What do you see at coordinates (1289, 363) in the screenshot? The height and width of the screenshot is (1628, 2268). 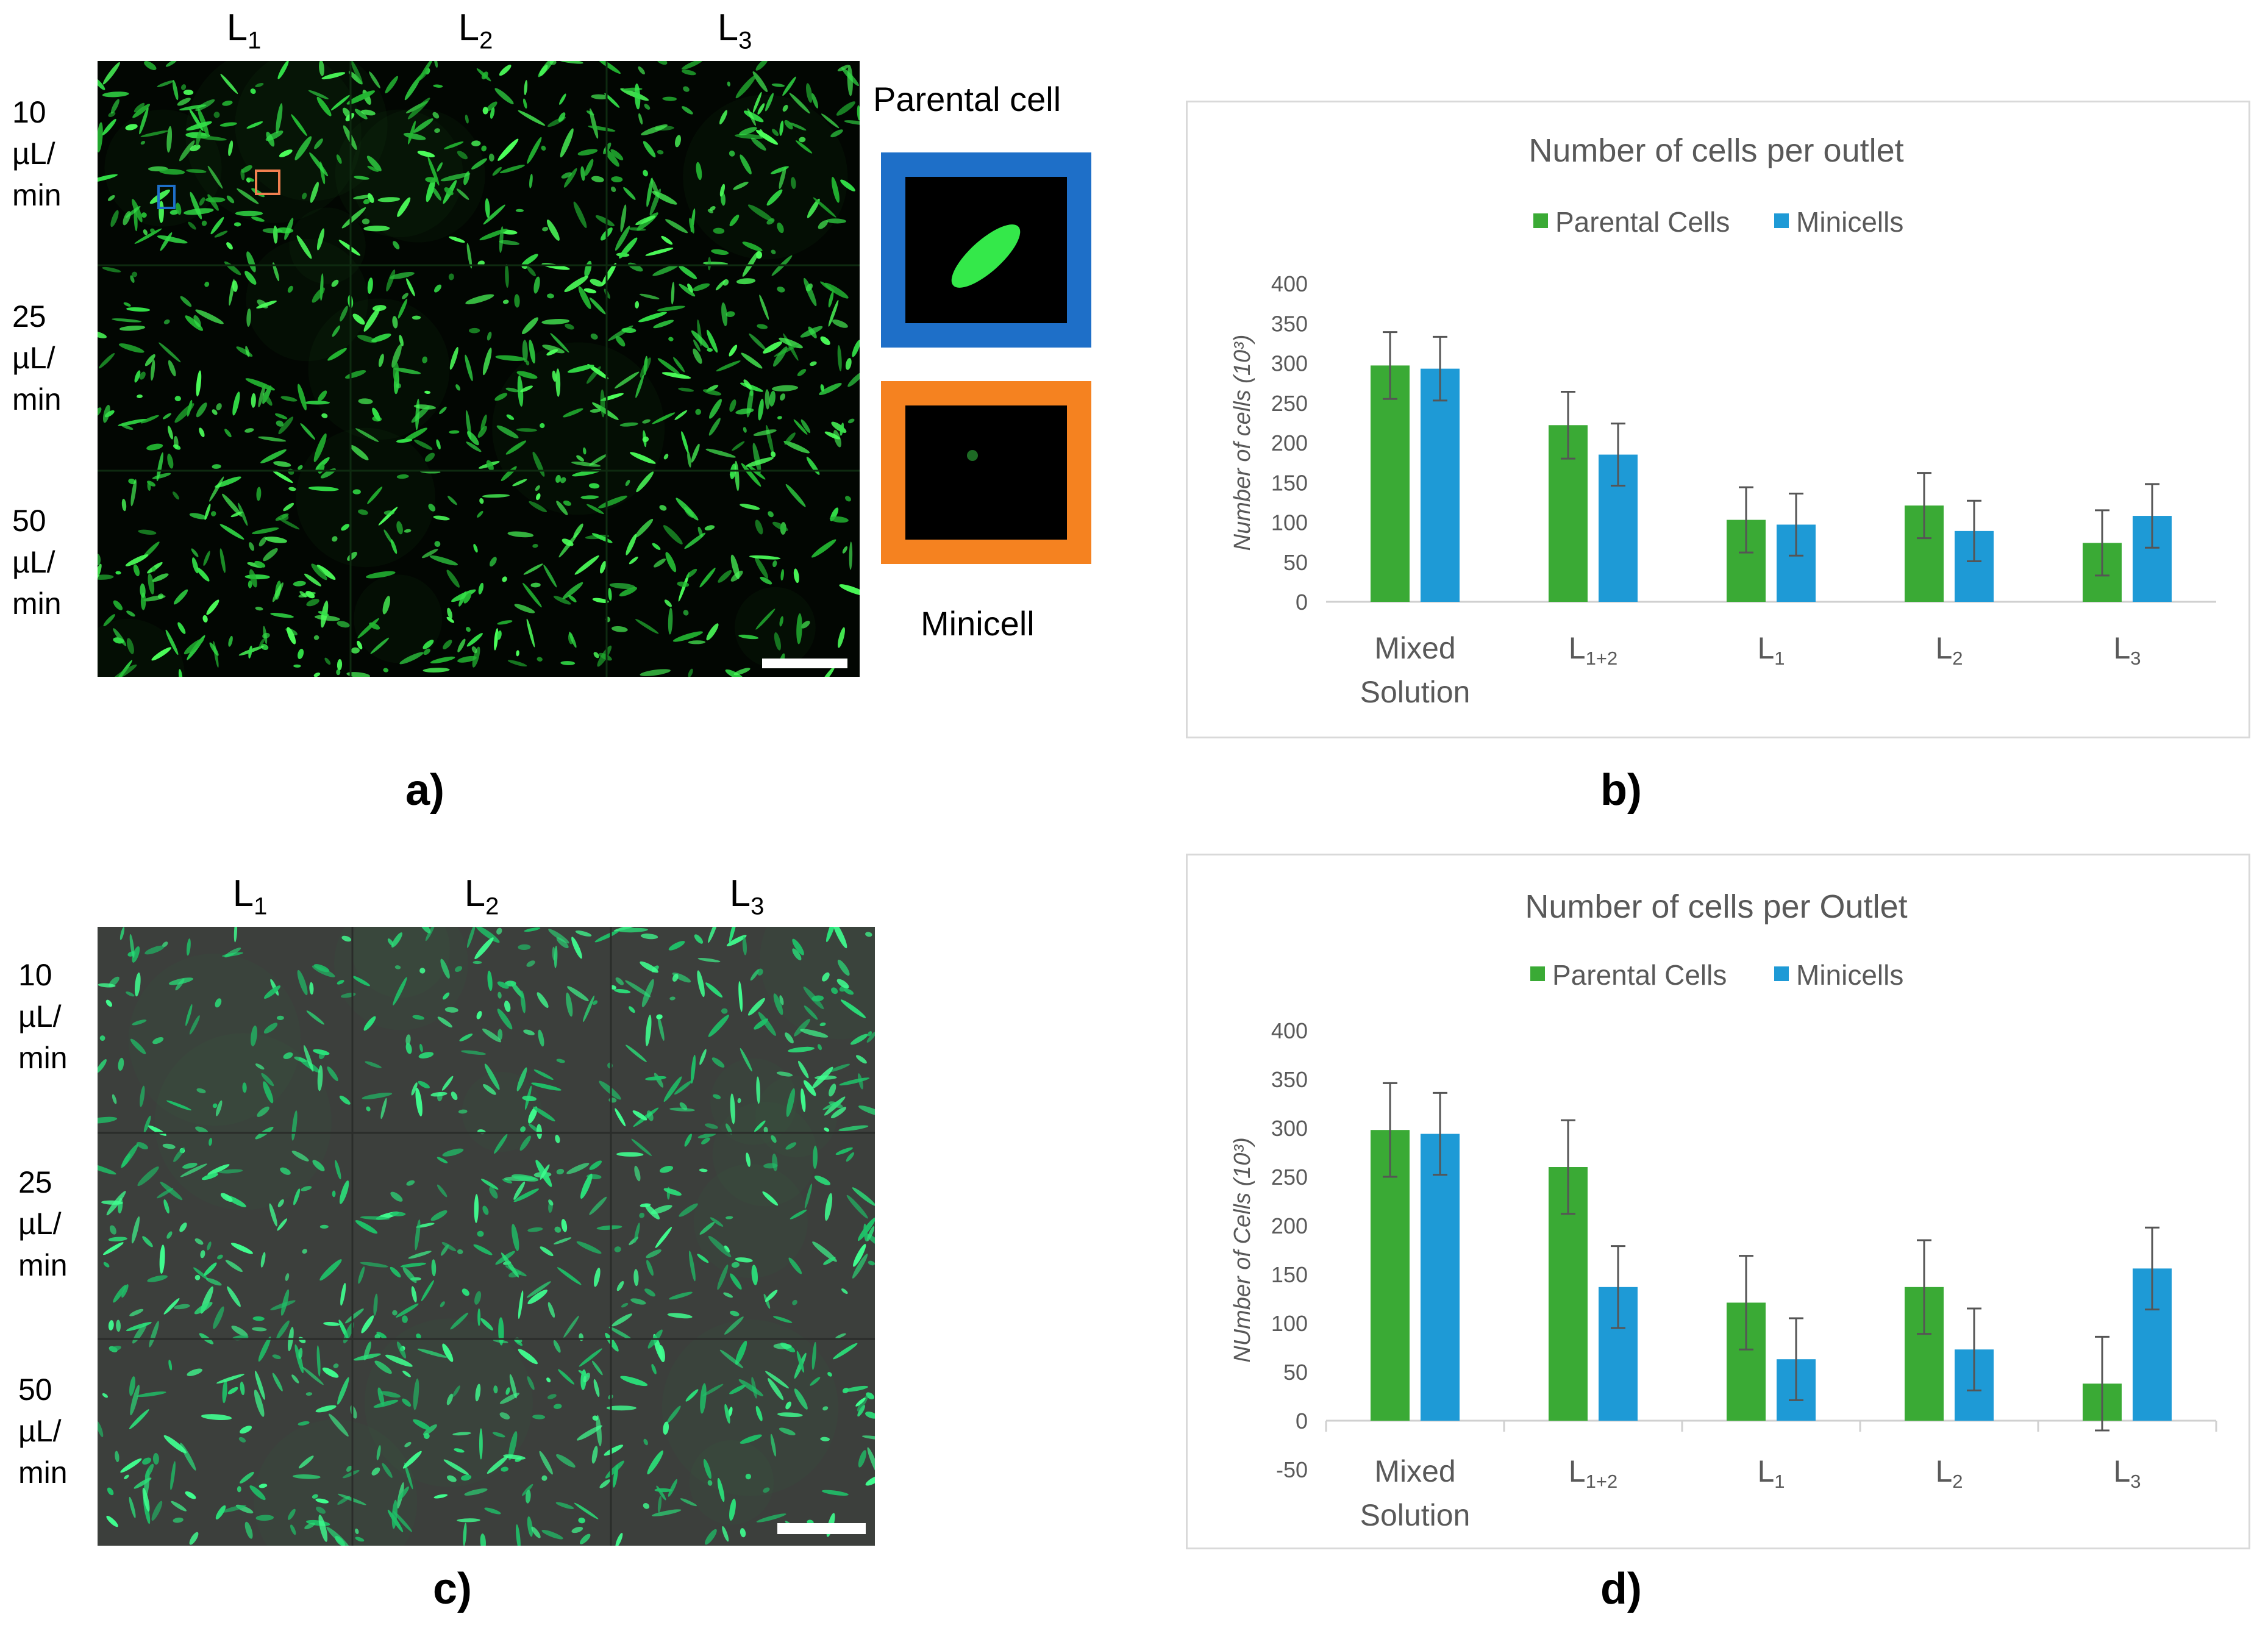 I see `y-tick-label: 300` at bounding box center [1289, 363].